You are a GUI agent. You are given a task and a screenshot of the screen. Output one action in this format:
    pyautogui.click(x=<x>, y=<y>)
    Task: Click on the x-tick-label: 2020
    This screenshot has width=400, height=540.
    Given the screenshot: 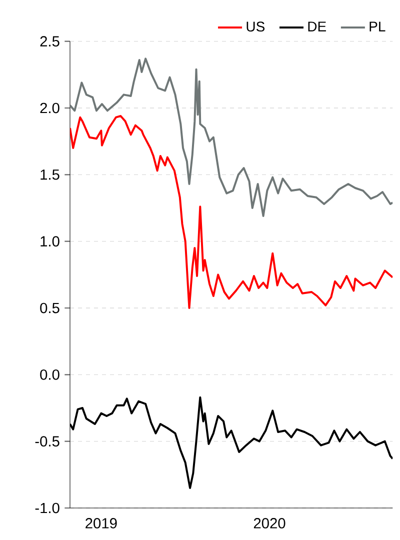 What is the action you would take?
    pyautogui.click(x=270, y=523)
    